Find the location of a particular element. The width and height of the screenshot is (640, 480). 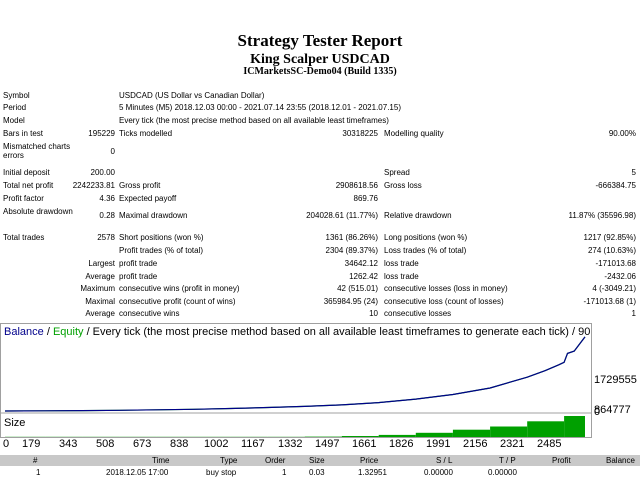

max-cons-profit-value: 365984.95 (24) is located at coordinates (350, 301).